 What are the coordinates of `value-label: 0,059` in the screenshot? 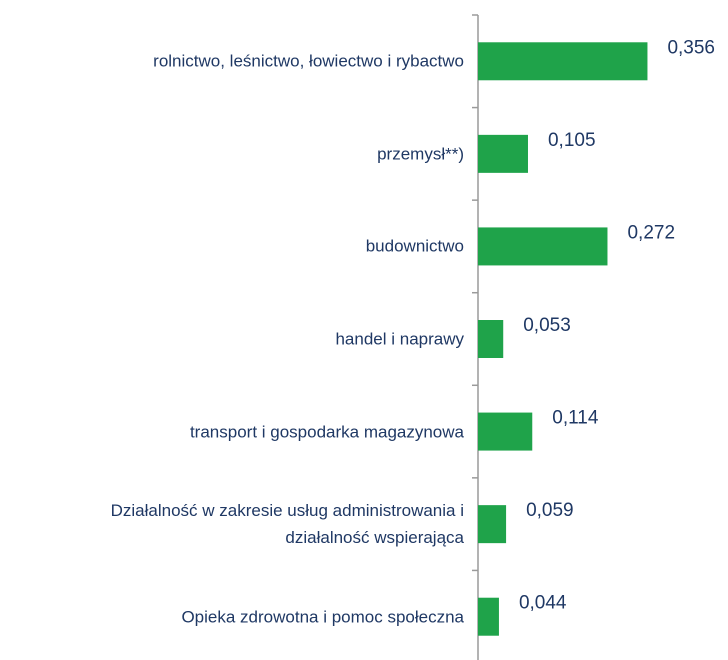 It's located at (550, 510).